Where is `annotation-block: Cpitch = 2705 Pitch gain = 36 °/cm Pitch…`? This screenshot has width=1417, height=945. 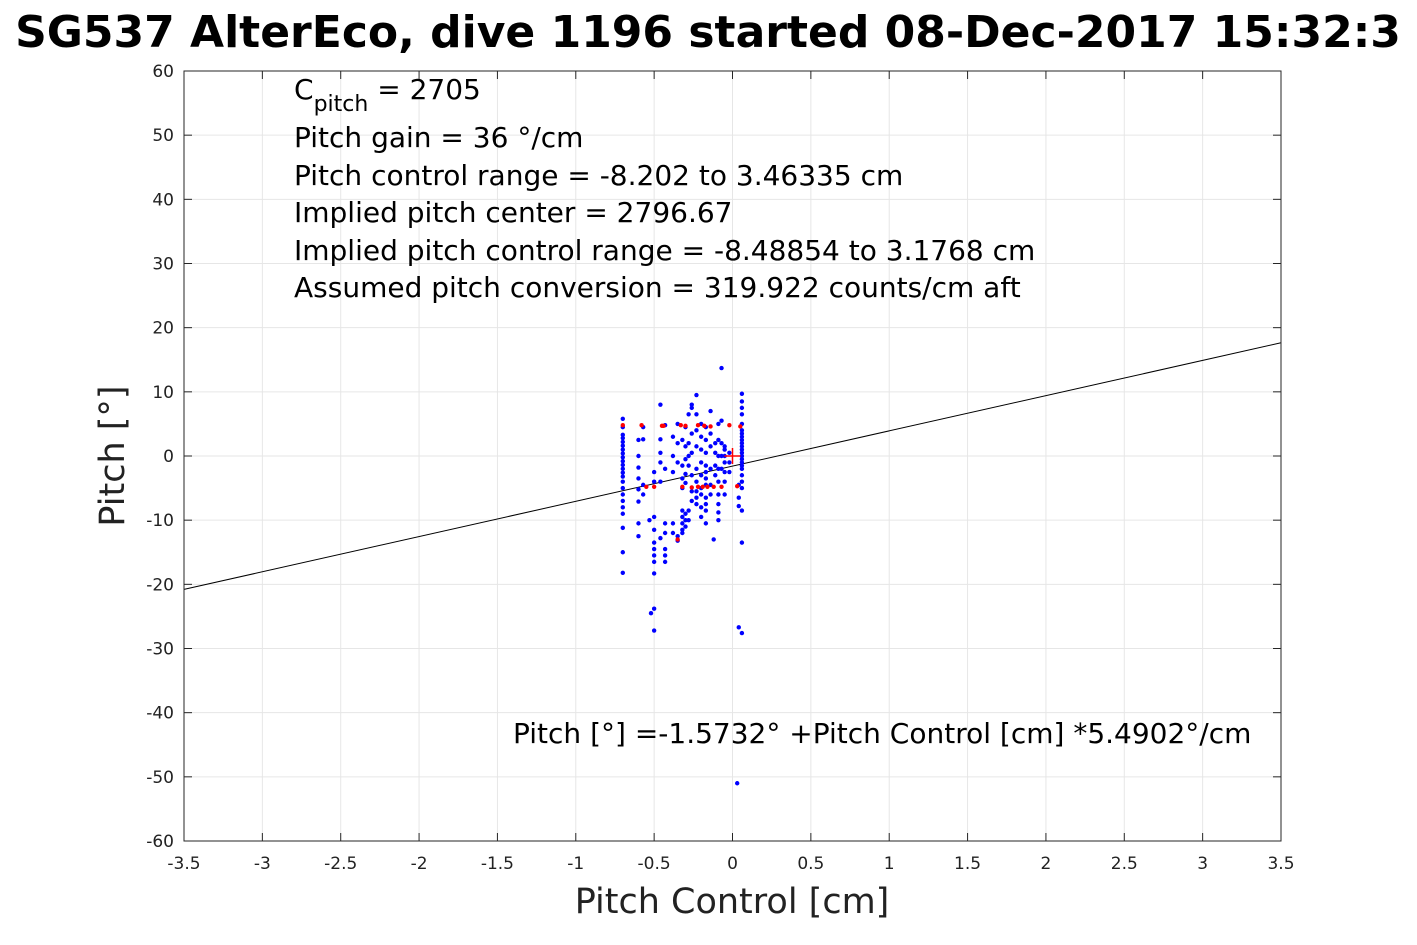
annotation-block: Cpitch = 2705 Pitch gain = 36 °/cm Pitch… is located at coordinates (664, 188).